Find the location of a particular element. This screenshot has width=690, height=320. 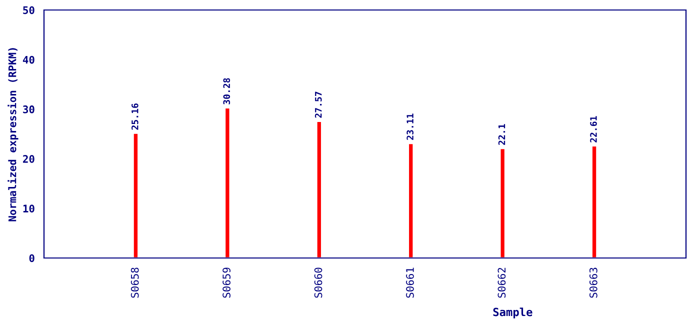

data-label: 22.61 is located at coordinates (593, 129).